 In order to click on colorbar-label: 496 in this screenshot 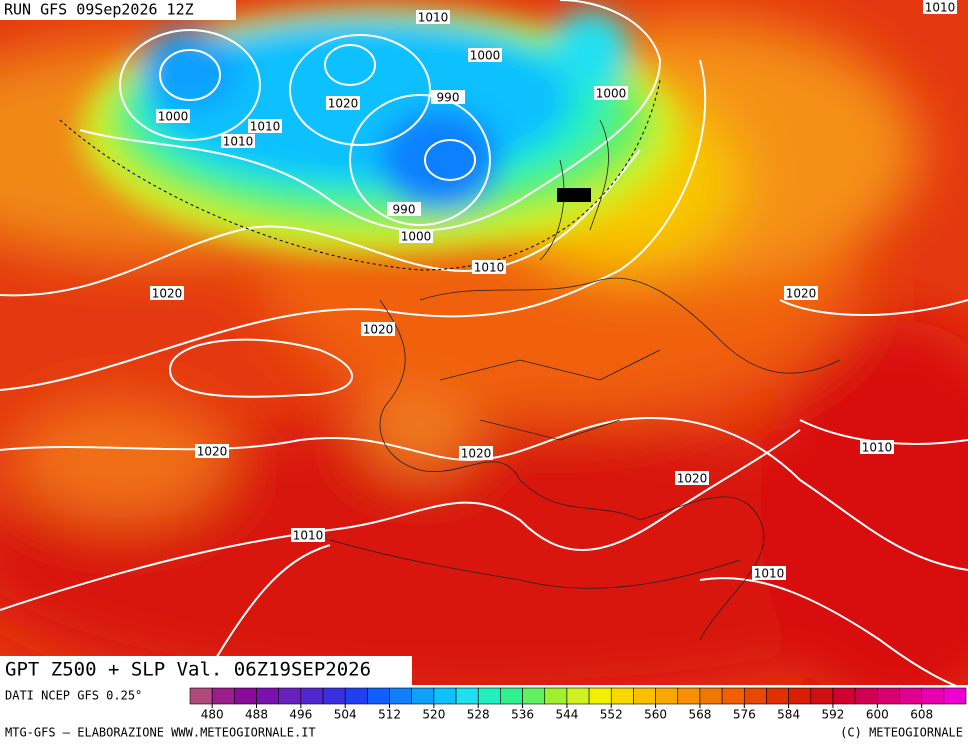, I will do `click(300, 715)`.